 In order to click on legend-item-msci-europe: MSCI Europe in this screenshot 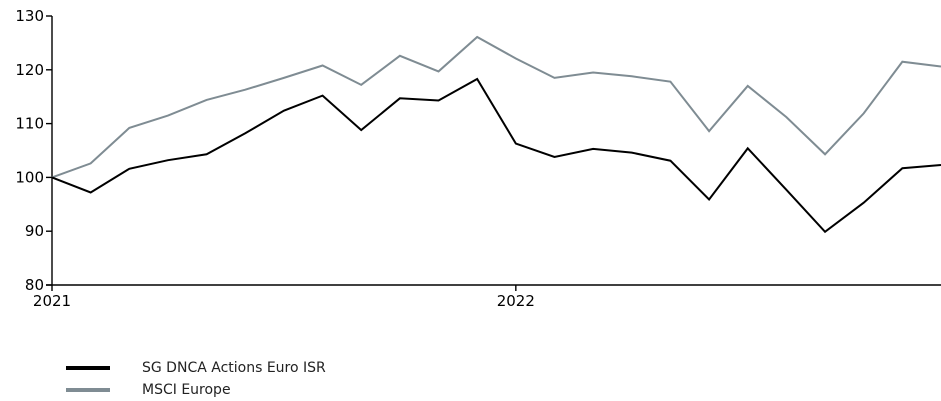, I will do `click(196, 390)`.